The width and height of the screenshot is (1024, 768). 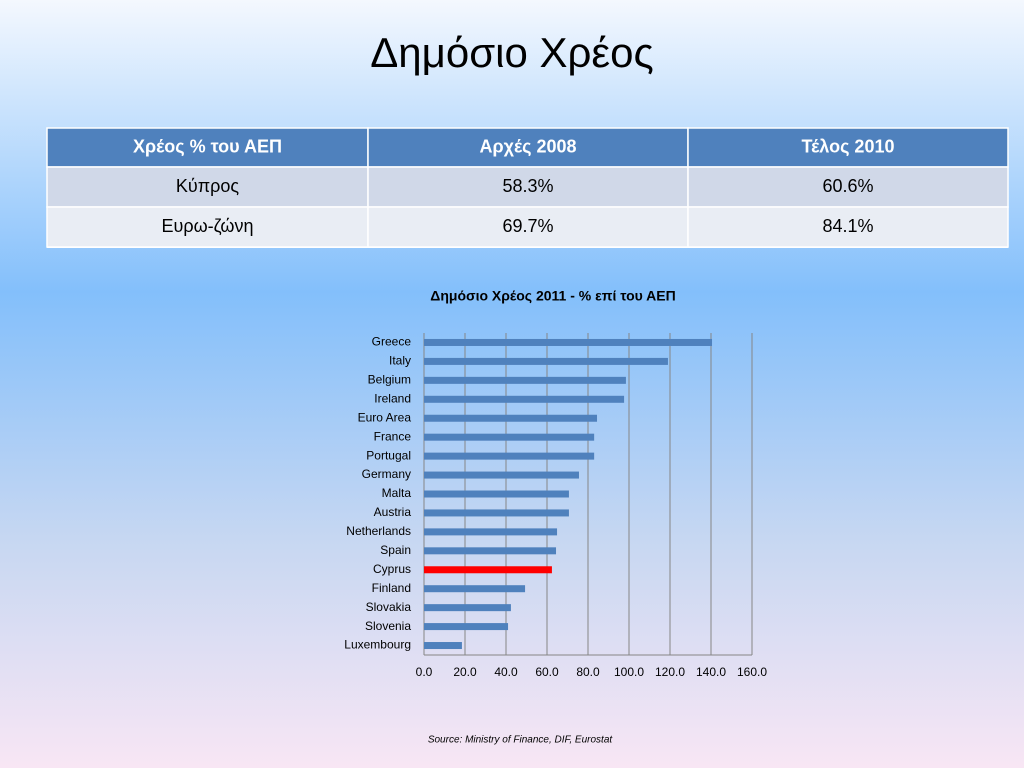 What do you see at coordinates (527, 186) in the screenshot?
I see `cell-text: 58.3%` at bounding box center [527, 186].